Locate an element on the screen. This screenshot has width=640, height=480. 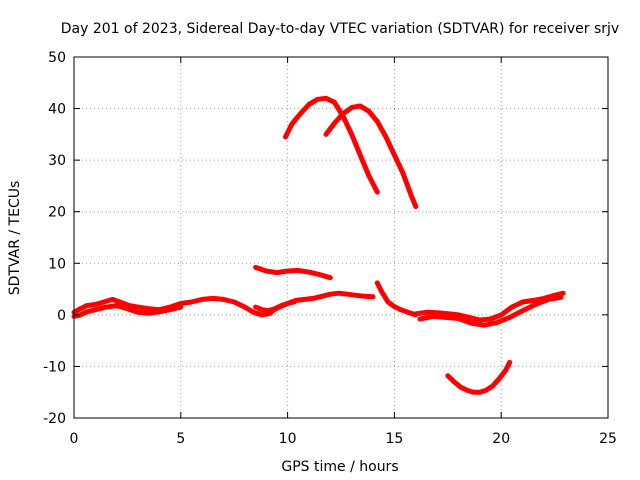
y-tick-label: 40 is located at coordinates (57, 110).